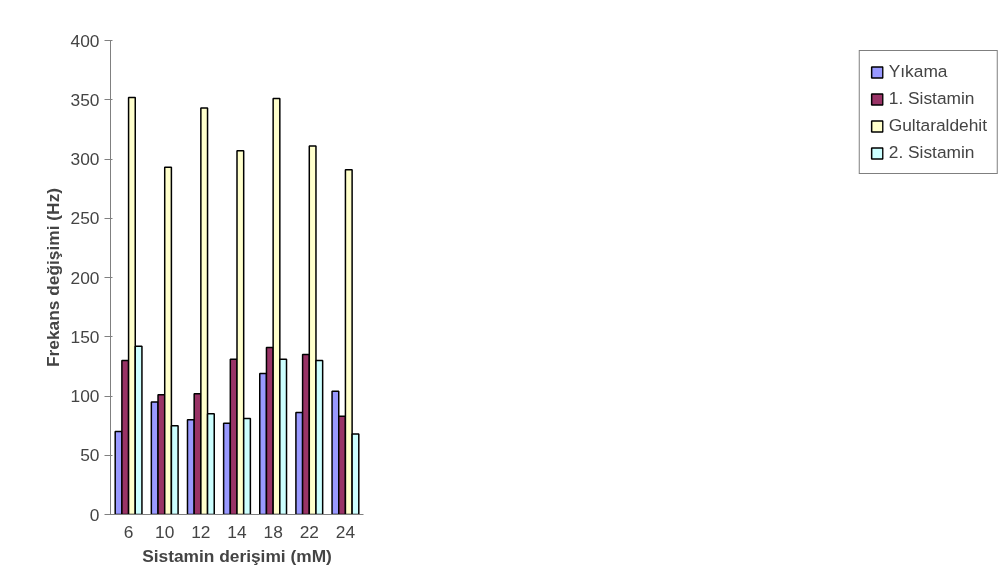  What do you see at coordinates (309, 531) in the screenshot?
I see `x-tick-label: 22` at bounding box center [309, 531].